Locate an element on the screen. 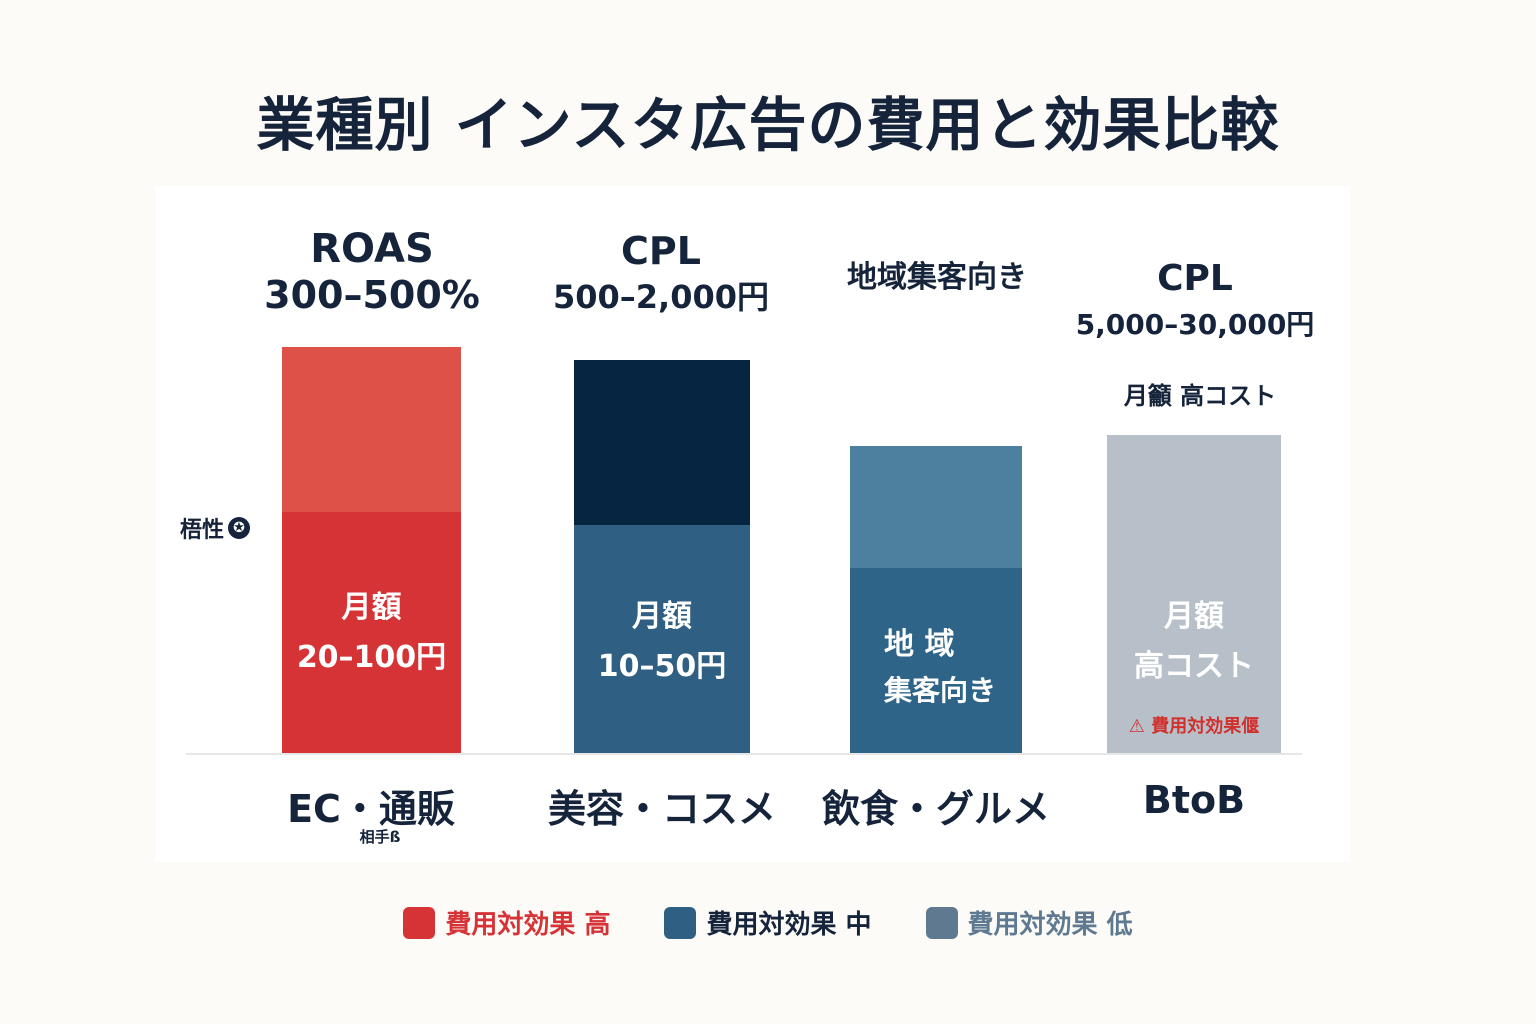  bar-btob-inner-label: 月額 高コスト is located at coordinates (1194, 642).